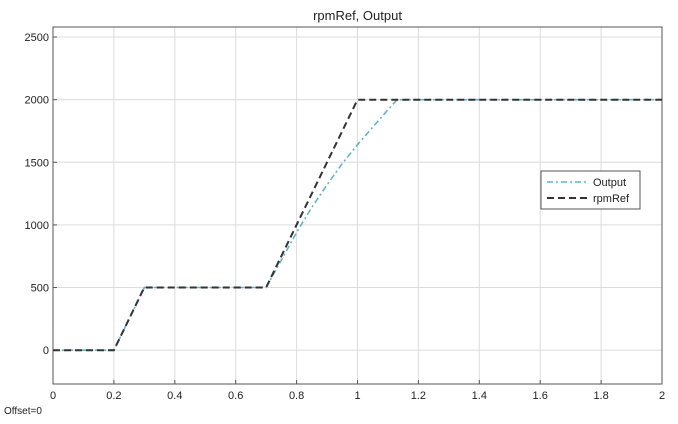 The height and width of the screenshot is (424, 678). Describe the element at coordinates (174, 396) in the screenshot. I see `x-tick-label: 0.4` at that location.